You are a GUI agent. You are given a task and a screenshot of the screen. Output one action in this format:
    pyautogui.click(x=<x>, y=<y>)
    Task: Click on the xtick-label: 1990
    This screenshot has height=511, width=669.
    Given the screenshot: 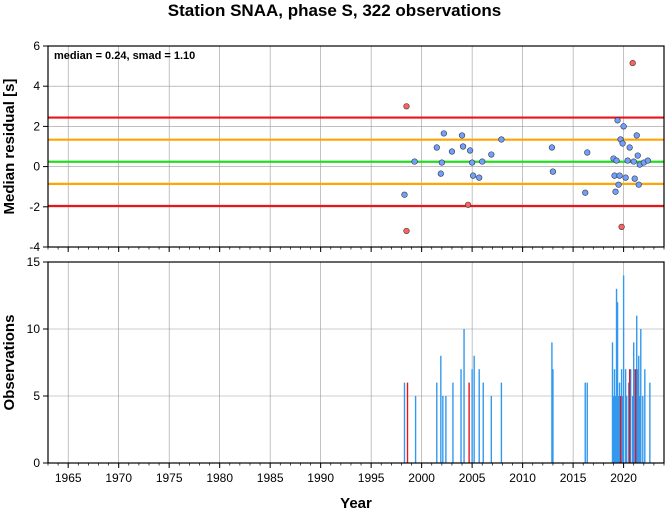 What is the action you would take?
    pyautogui.click(x=320, y=478)
    